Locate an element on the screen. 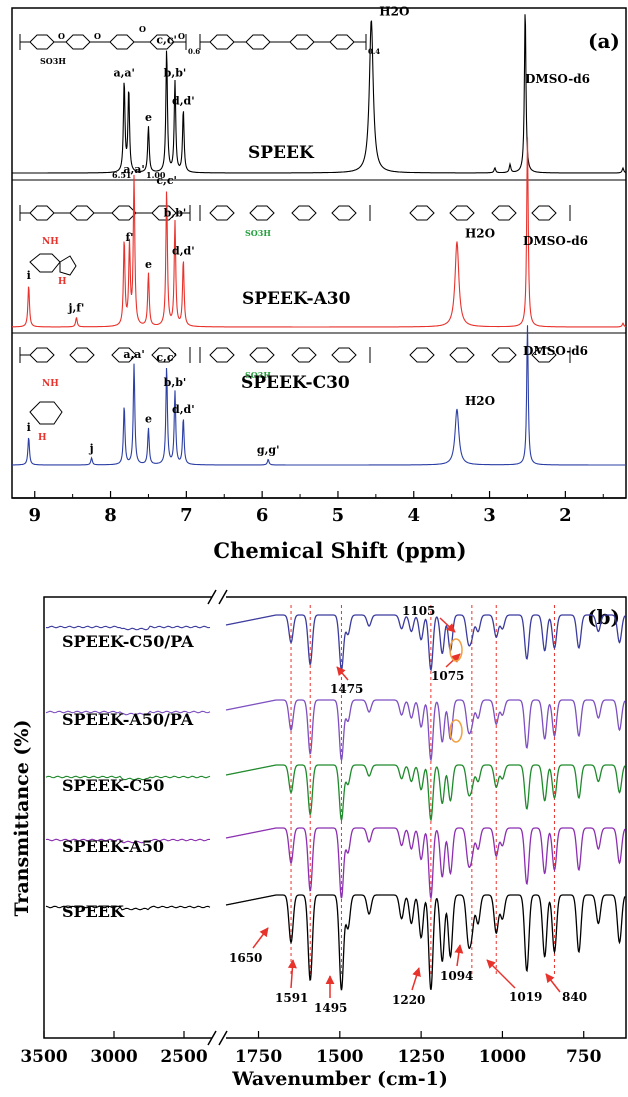 The image size is (628, 1097). nmr-x-axis-label: Chemical Shift (ppm) is located at coordinates (339, 550).